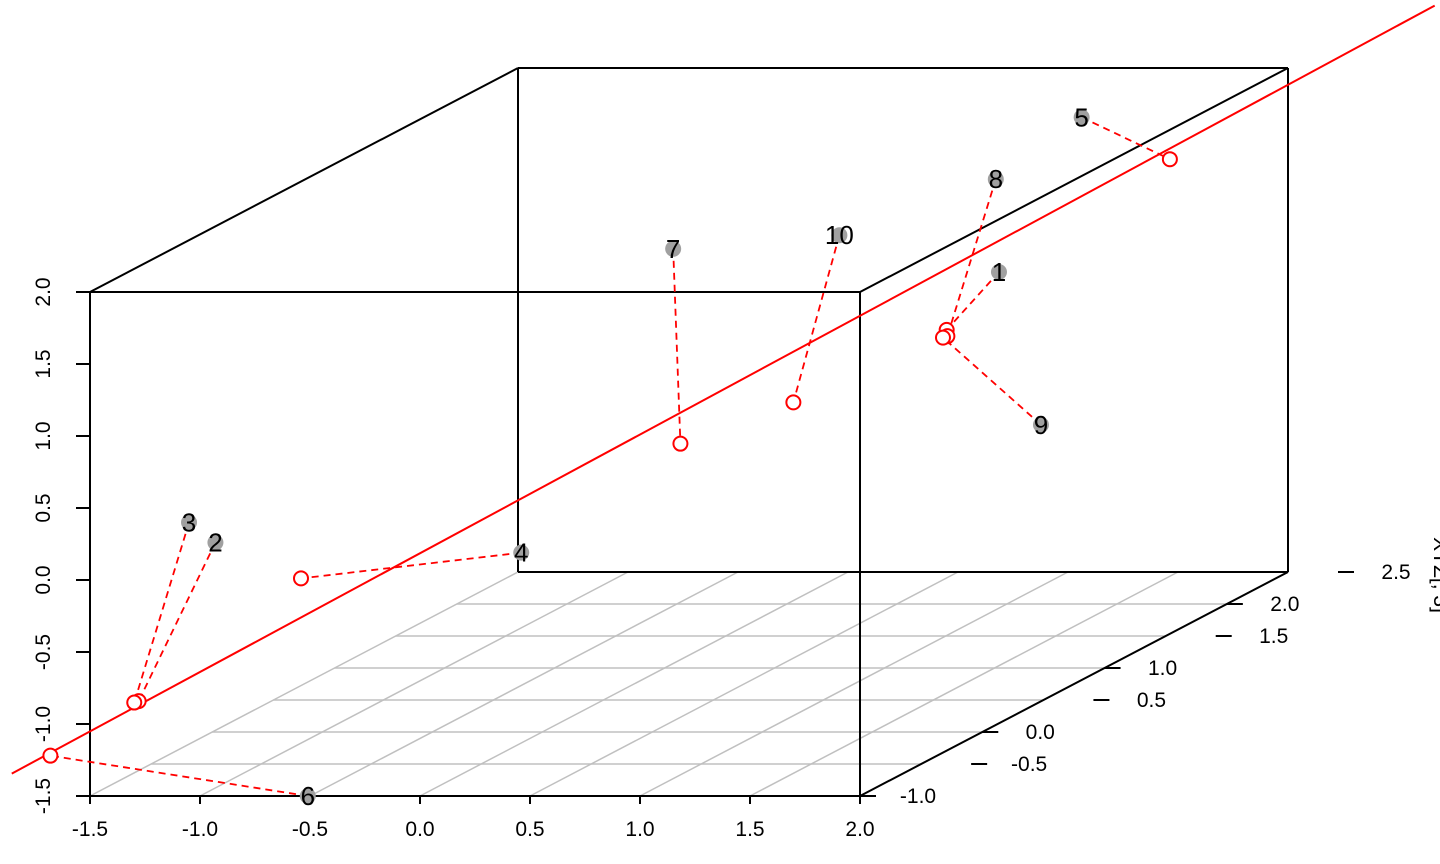  Describe the element at coordinates (749, 829) in the screenshot. I see `x-tick-label: 1.5` at that location.